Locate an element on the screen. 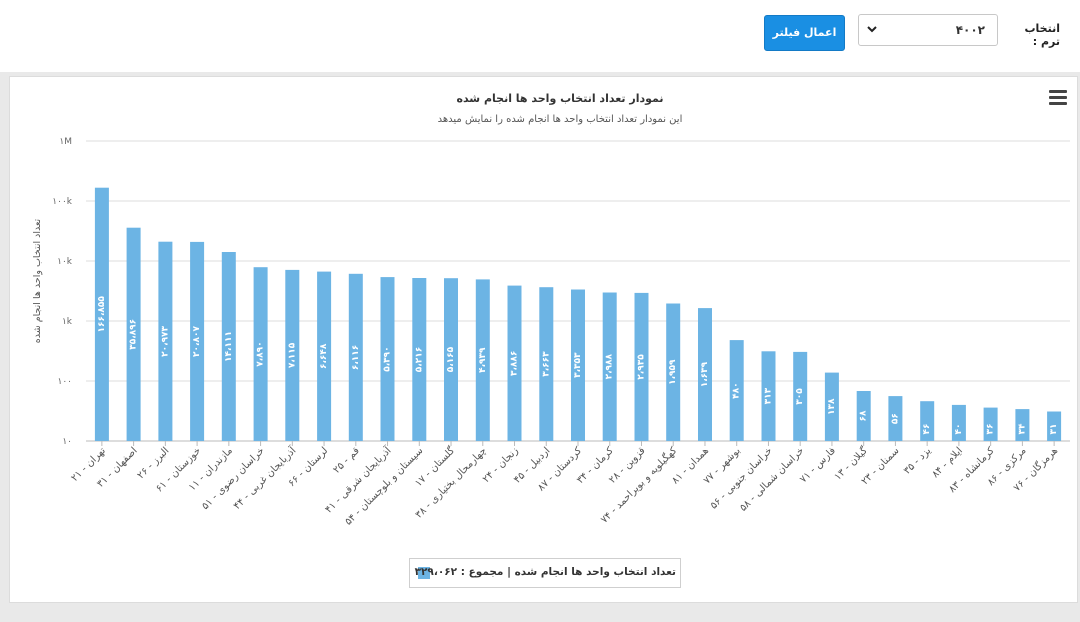  bar-data-label: ۵،۱۶۵ is located at coordinates (451, 359).